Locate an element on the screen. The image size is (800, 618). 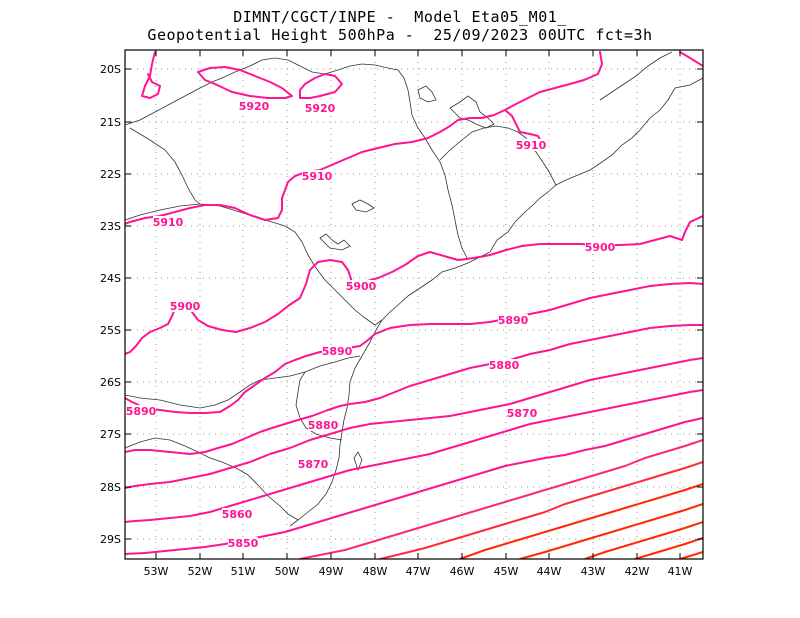
lon-label: 49W is located at coordinates (331, 571).